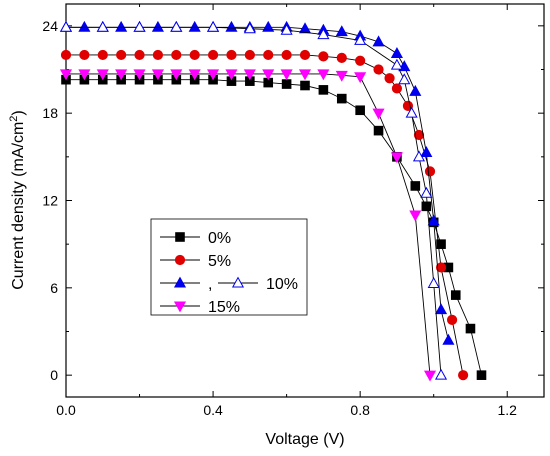  I want to click on y-tick-label: 0, so click(54, 375).